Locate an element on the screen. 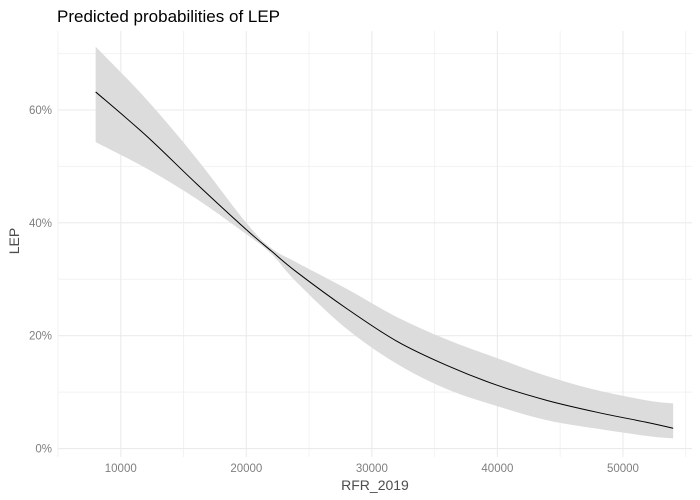 Image resolution: width=700 pixels, height=500 pixels. y-tick-label: 0% is located at coordinates (43, 450).